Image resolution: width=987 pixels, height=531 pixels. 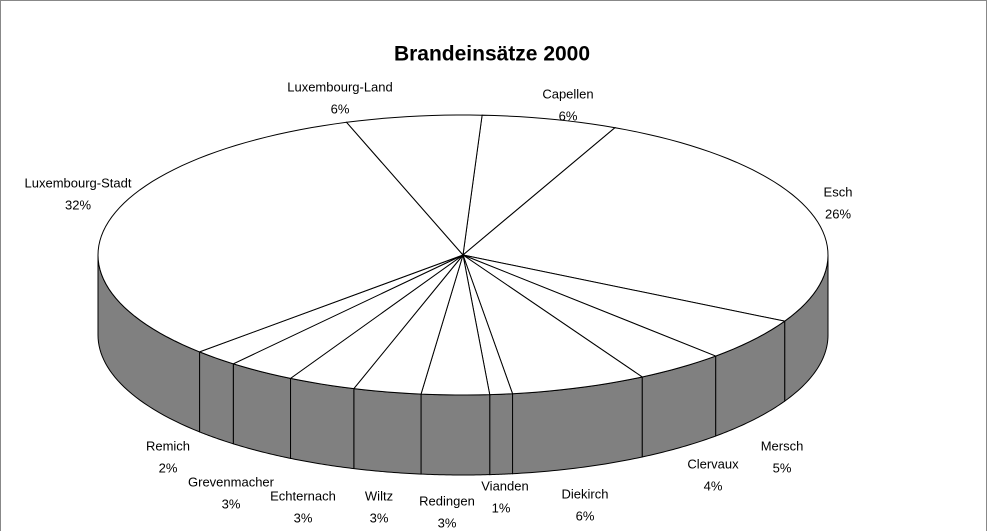 What do you see at coordinates (567, 93) in the screenshot?
I see `slice-label: Capellen` at bounding box center [567, 93].